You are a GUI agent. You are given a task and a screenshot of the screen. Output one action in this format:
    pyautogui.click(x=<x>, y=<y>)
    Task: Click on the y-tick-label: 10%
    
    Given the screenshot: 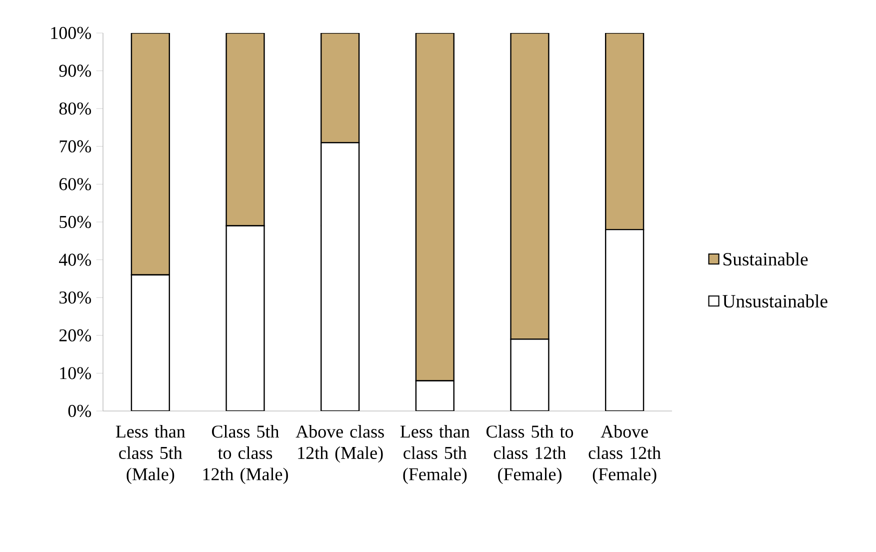 What is the action you would take?
    pyautogui.click(x=76, y=373)
    